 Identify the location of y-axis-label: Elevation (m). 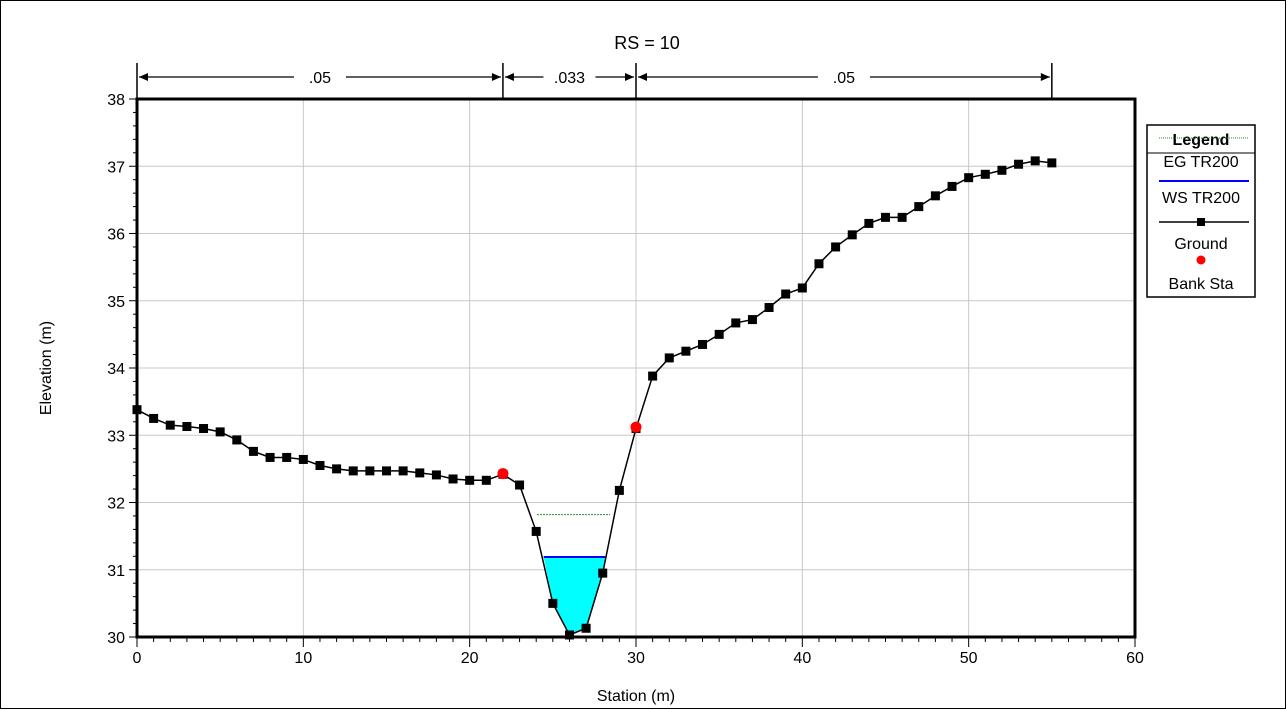
(46, 368).